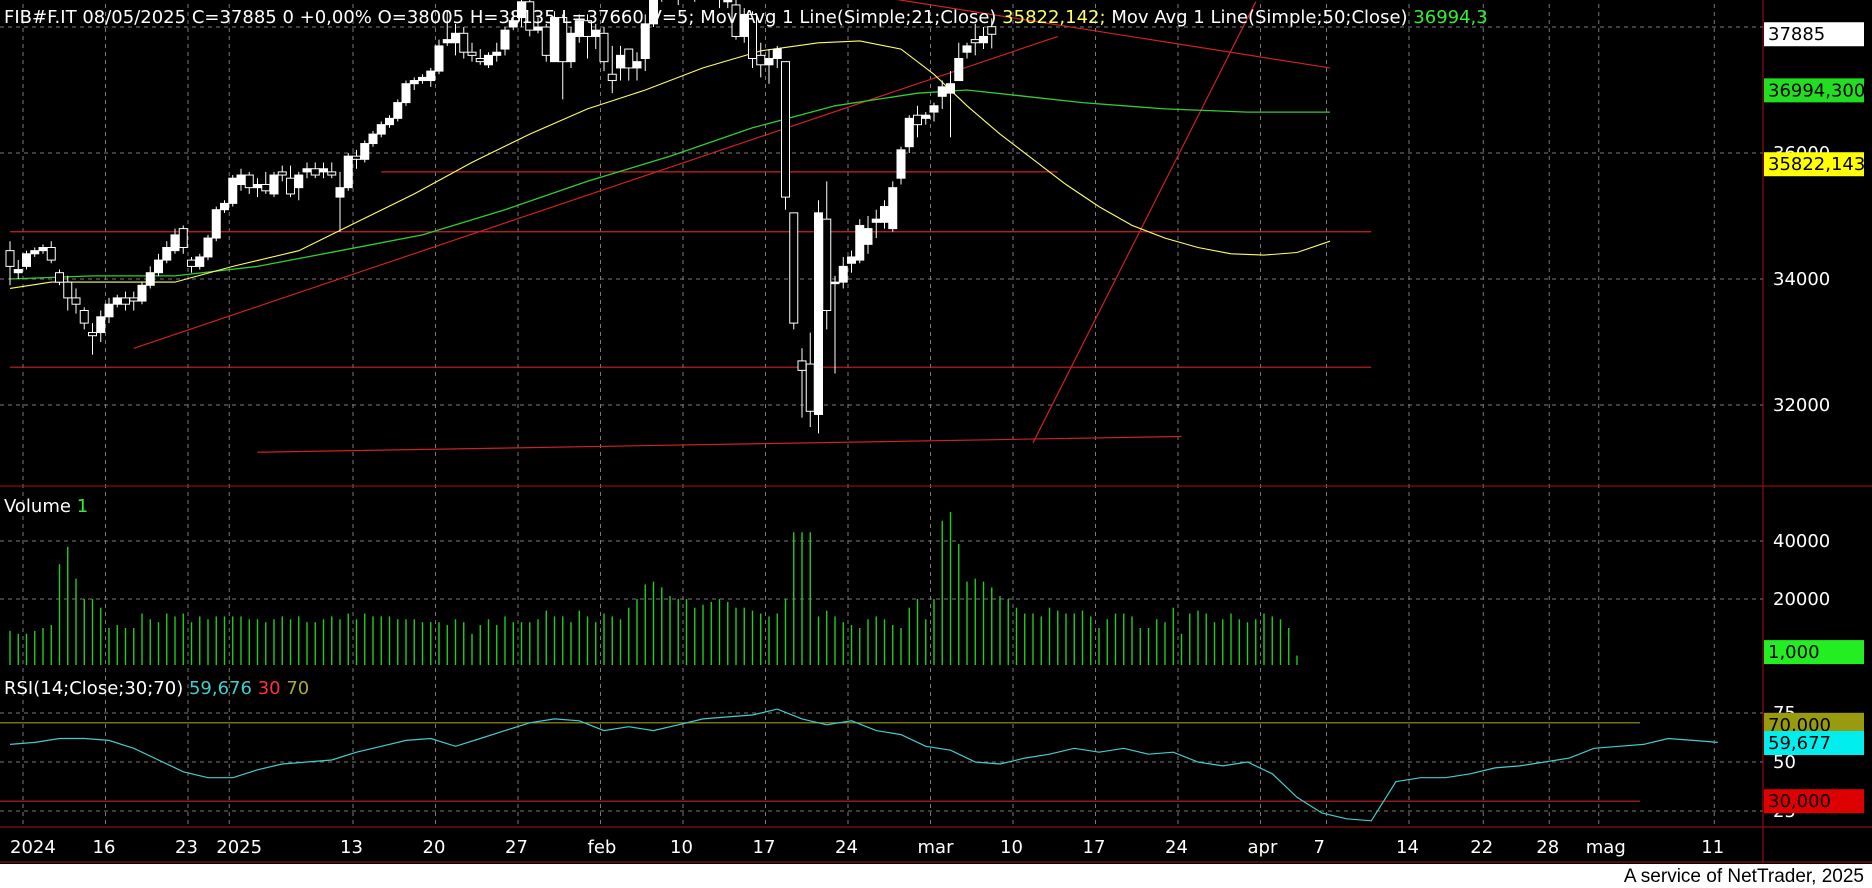 This screenshot has width=1872, height=888. I want to click on volume-title: Volume 1, so click(46, 506).